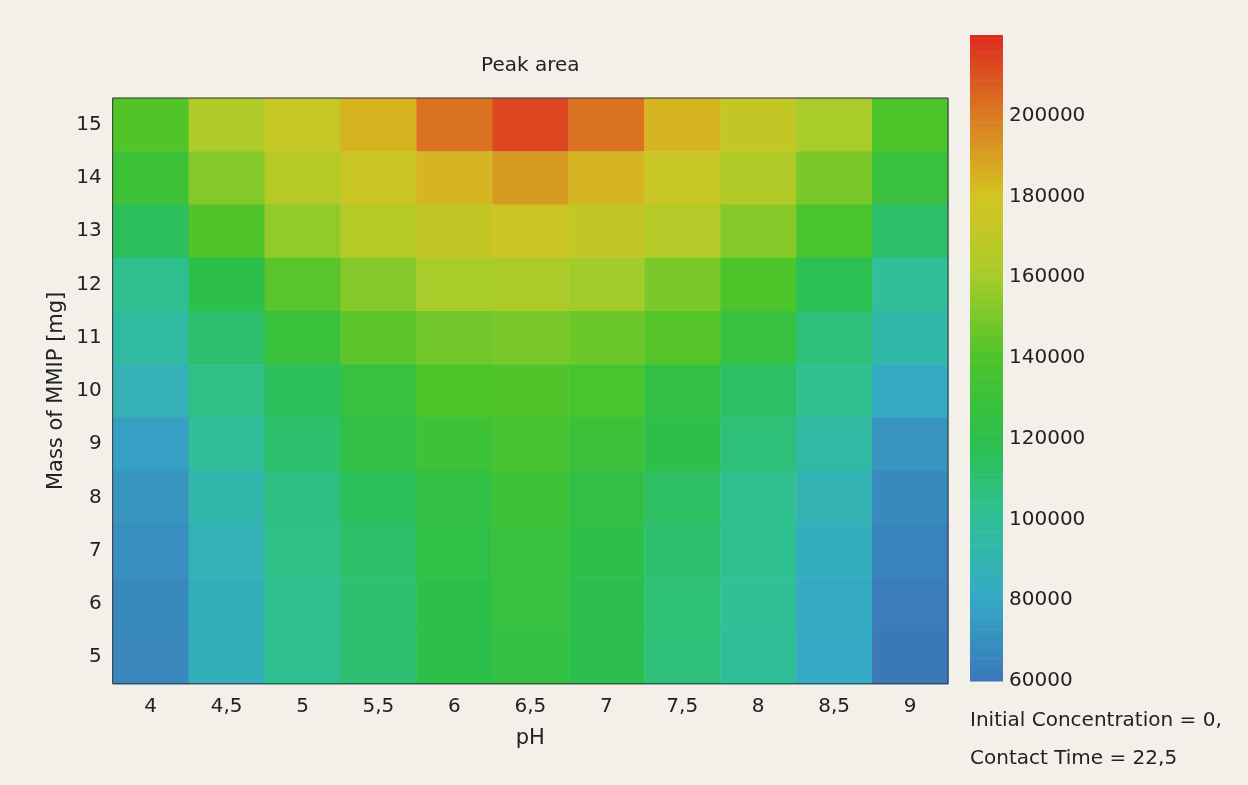 The image size is (1248, 785). What do you see at coordinates (1047, 517) in the screenshot?
I see `color-bar-label: 100000` at bounding box center [1047, 517].